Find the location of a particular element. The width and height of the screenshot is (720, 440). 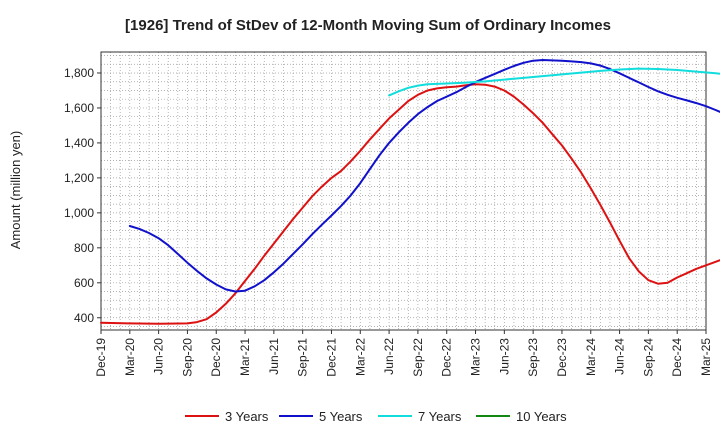

x-tick-label: Jun-21 is located at coordinates (274, 356).